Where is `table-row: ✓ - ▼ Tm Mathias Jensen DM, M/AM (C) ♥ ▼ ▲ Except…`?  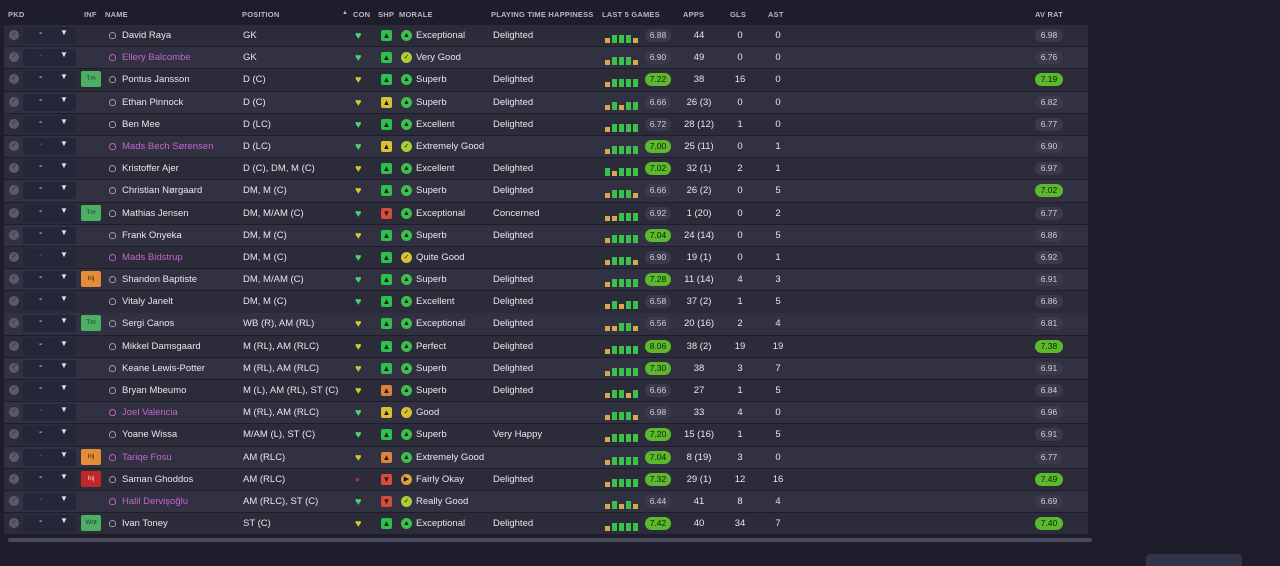 table-row: ✓ - ▼ Tm Mathias Jensen DM, M/AM (C) ♥ ▼ ▲ Except… is located at coordinates (546, 213).